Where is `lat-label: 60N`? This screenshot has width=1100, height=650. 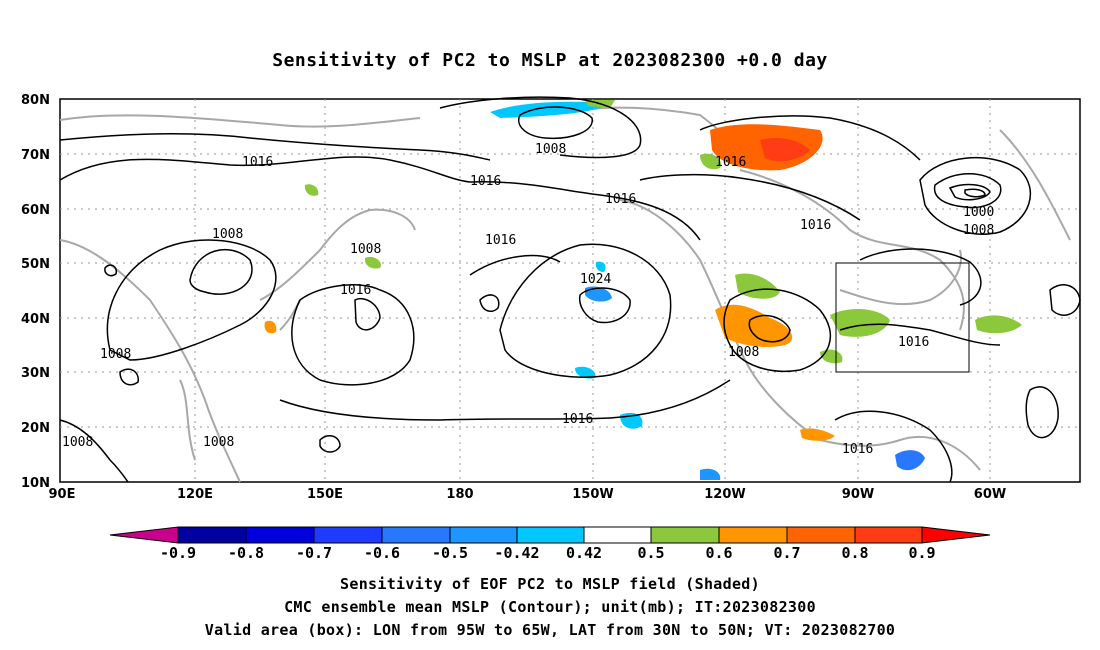
lat-label: 60N is located at coordinates (35, 210).